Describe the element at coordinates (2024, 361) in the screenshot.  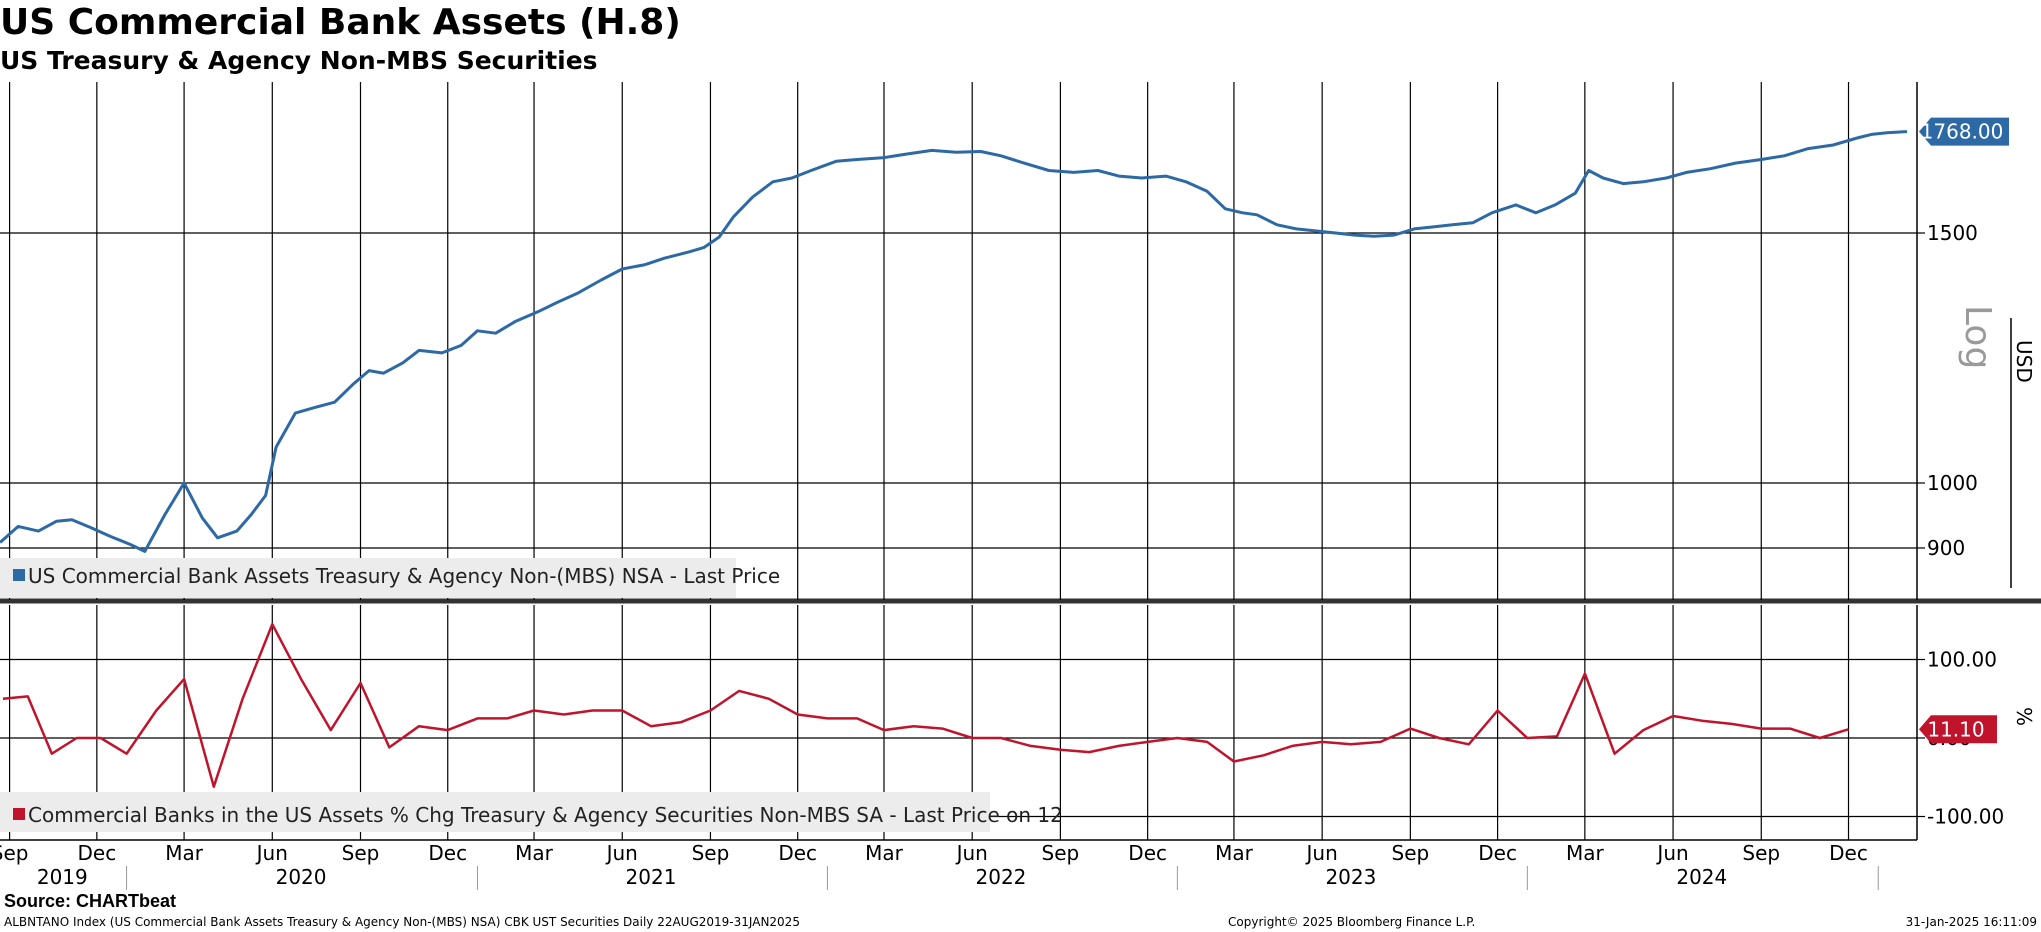
I see `y-axis-label-top: USD` at that location.